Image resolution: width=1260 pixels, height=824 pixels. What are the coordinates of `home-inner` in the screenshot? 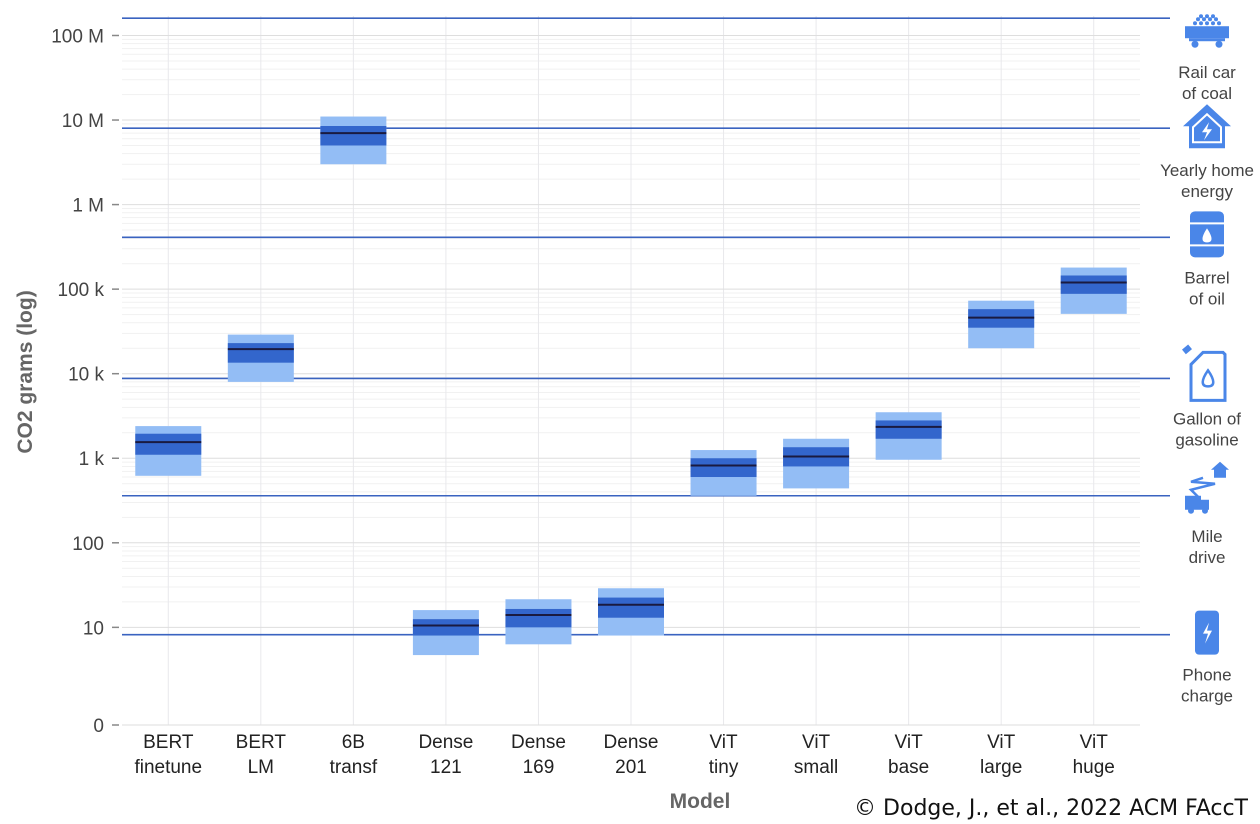 It's located at (1207, 128).